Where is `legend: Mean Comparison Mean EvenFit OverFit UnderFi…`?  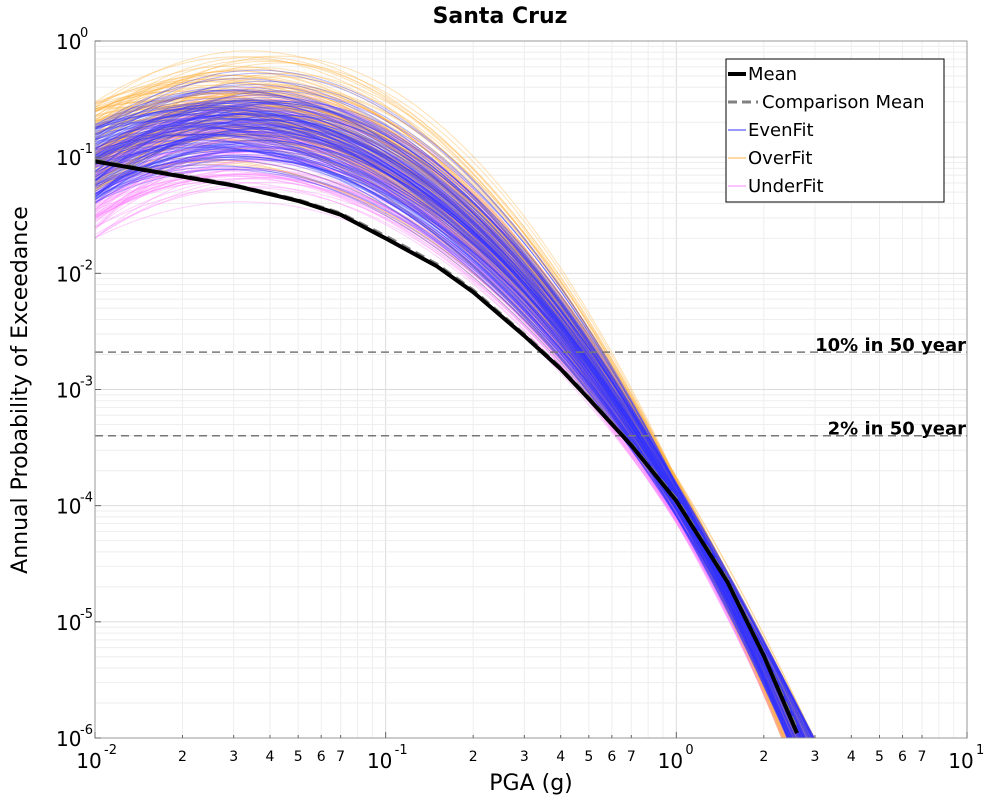 legend: Mean Comparison Mean EvenFit OverFit UnderFi… is located at coordinates (835, 130).